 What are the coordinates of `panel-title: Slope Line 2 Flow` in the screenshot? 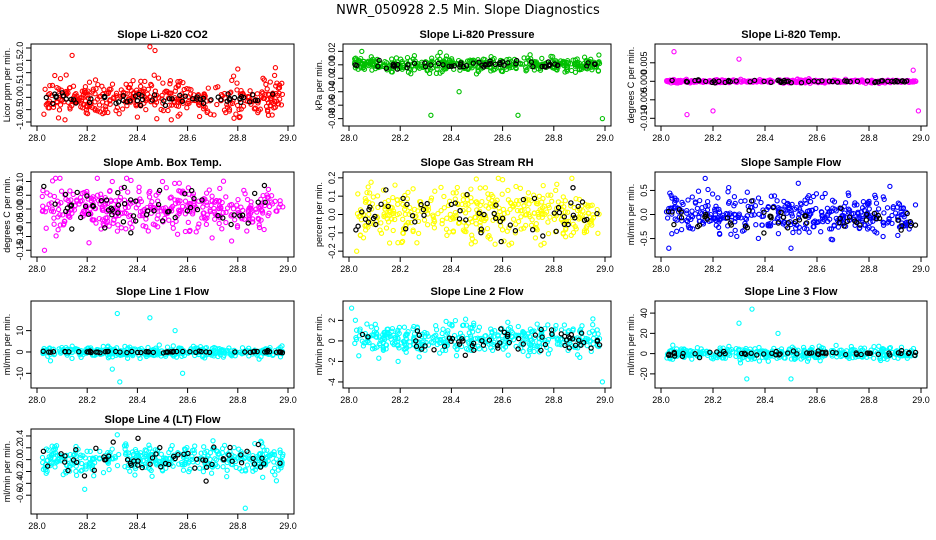 It's located at (477, 292).